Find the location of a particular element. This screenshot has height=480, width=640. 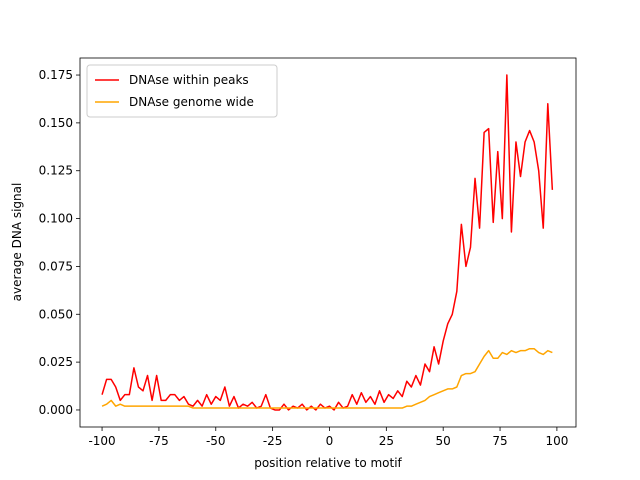

legend: DNAse within peaks DNAse genome wide is located at coordinates (182, 91).